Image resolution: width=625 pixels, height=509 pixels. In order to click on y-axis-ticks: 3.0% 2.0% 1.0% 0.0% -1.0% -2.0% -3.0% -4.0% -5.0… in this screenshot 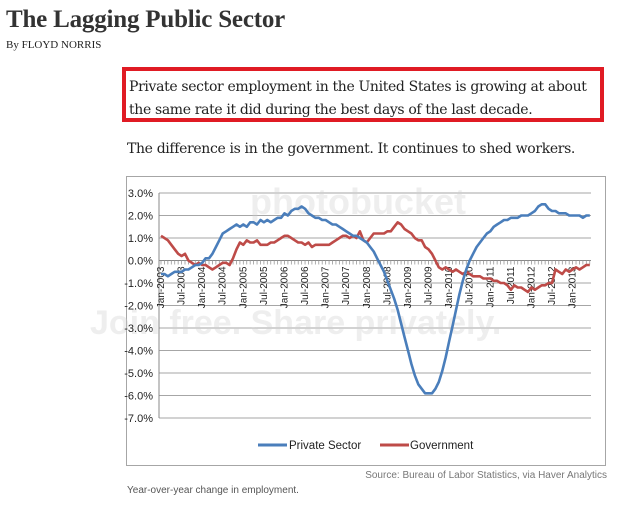, I will do `click(138, 306)`.